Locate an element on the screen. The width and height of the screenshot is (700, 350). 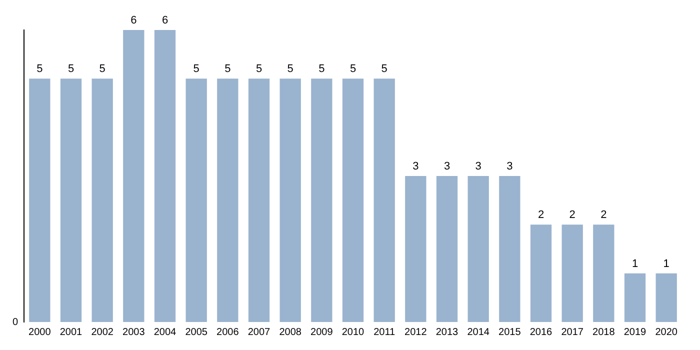
x-tick-label: 2014 is located at coordinates (478, 332).